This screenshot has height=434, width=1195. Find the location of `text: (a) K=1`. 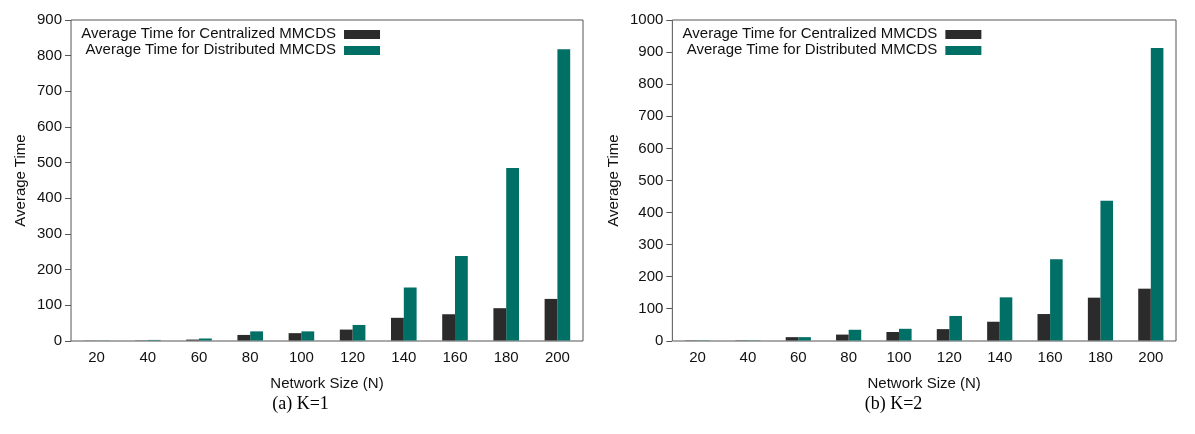

text: (a) K=1 is located at coordinates (300, 403).